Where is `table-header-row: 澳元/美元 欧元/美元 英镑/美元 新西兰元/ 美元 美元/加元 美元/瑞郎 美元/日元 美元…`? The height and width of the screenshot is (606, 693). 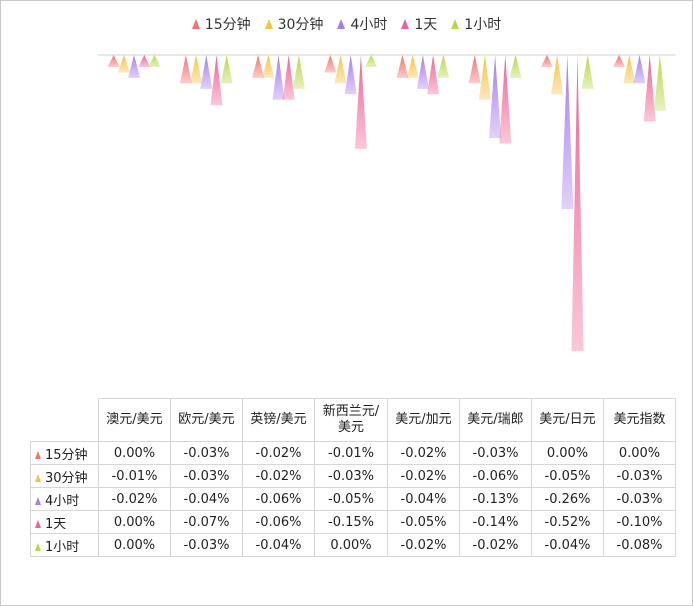
table-header-row: 澳元/美元 欧元/美元 英镑/美元 新西兰元/ 美元 美元/加元 美元/瑞郎 美元/日元 美元… is located at coordinates (353, 420).